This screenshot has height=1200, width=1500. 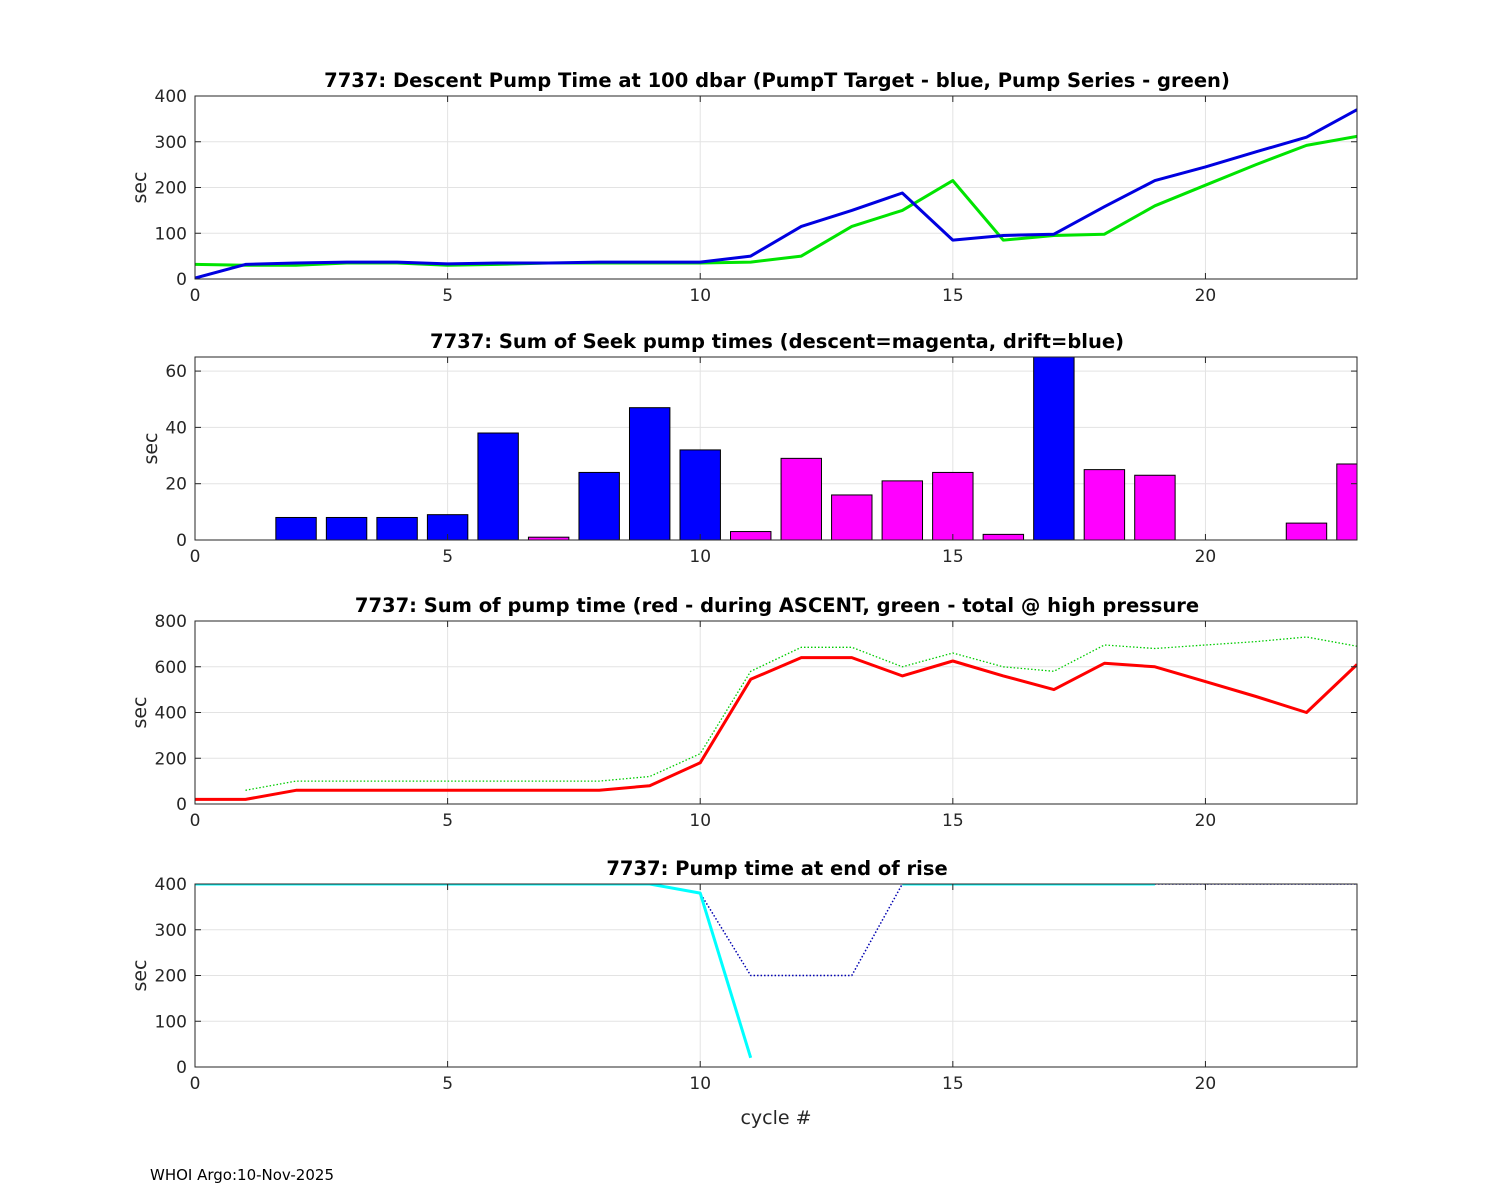 I want to click on y-tick-label: 800, so click(x=171, y=622).